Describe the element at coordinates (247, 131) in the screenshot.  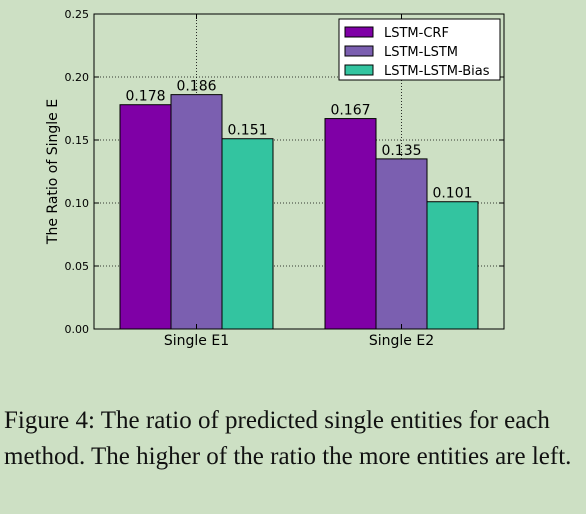
I see `bar-value-label: 0.151` at that location.